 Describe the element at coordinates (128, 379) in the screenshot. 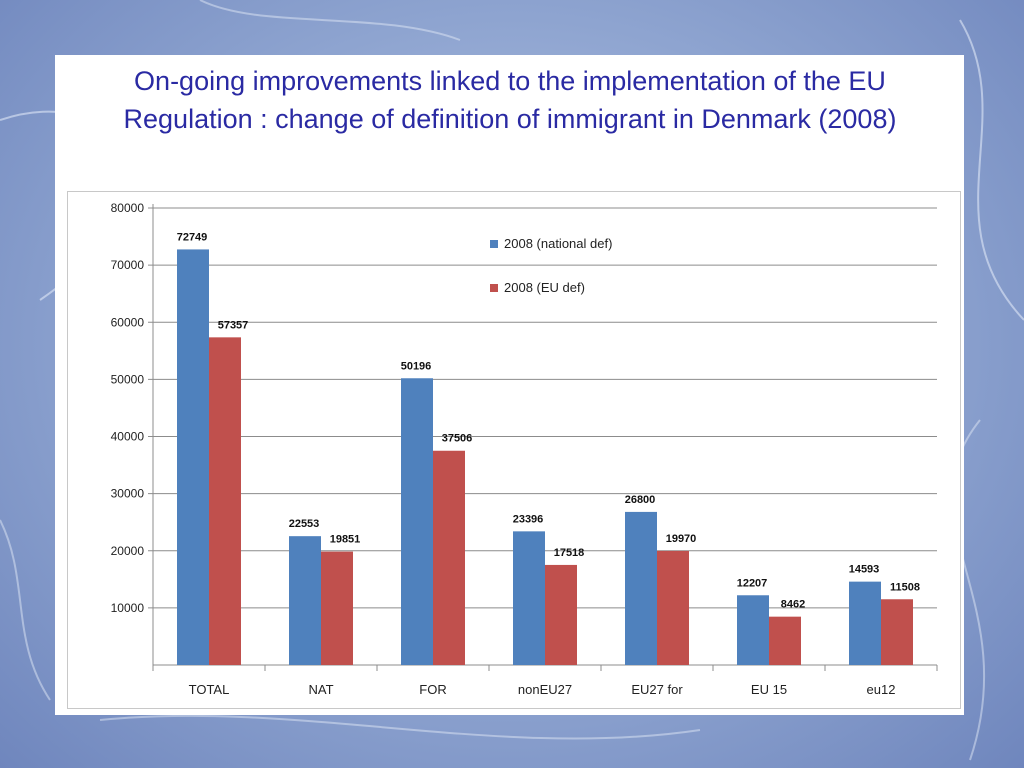

I see `y-tick-label: 50000` at that location.